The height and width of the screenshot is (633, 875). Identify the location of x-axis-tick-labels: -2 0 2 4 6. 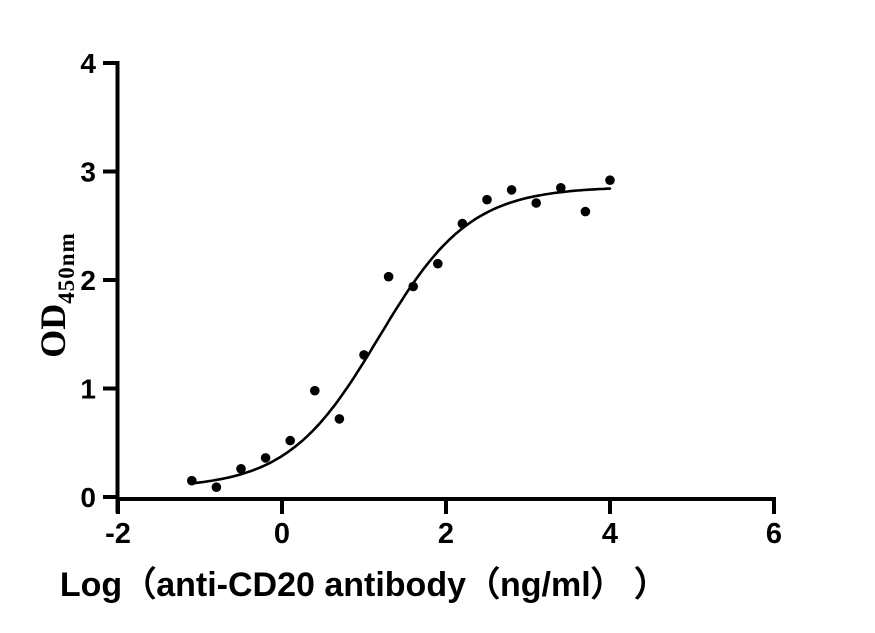
(443, 534).